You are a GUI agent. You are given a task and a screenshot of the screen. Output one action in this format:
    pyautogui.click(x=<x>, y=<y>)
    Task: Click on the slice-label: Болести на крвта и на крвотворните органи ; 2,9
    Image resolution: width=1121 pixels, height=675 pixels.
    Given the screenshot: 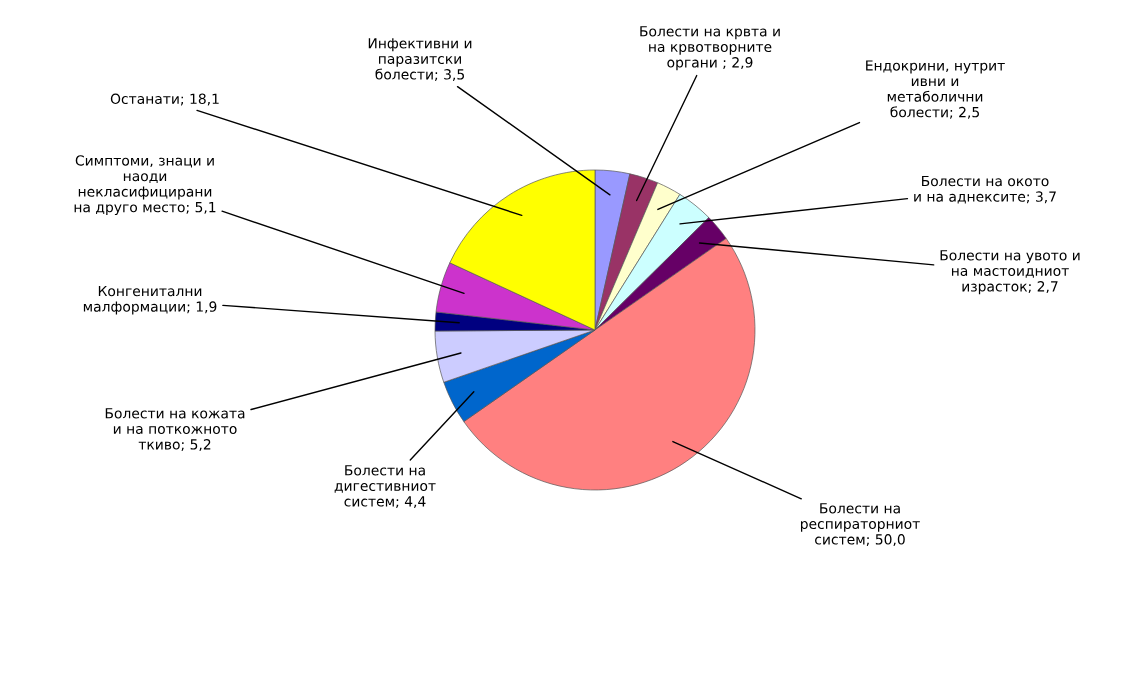 What is the action you would take?
    pyautogui.click(x=710, y=48)
    